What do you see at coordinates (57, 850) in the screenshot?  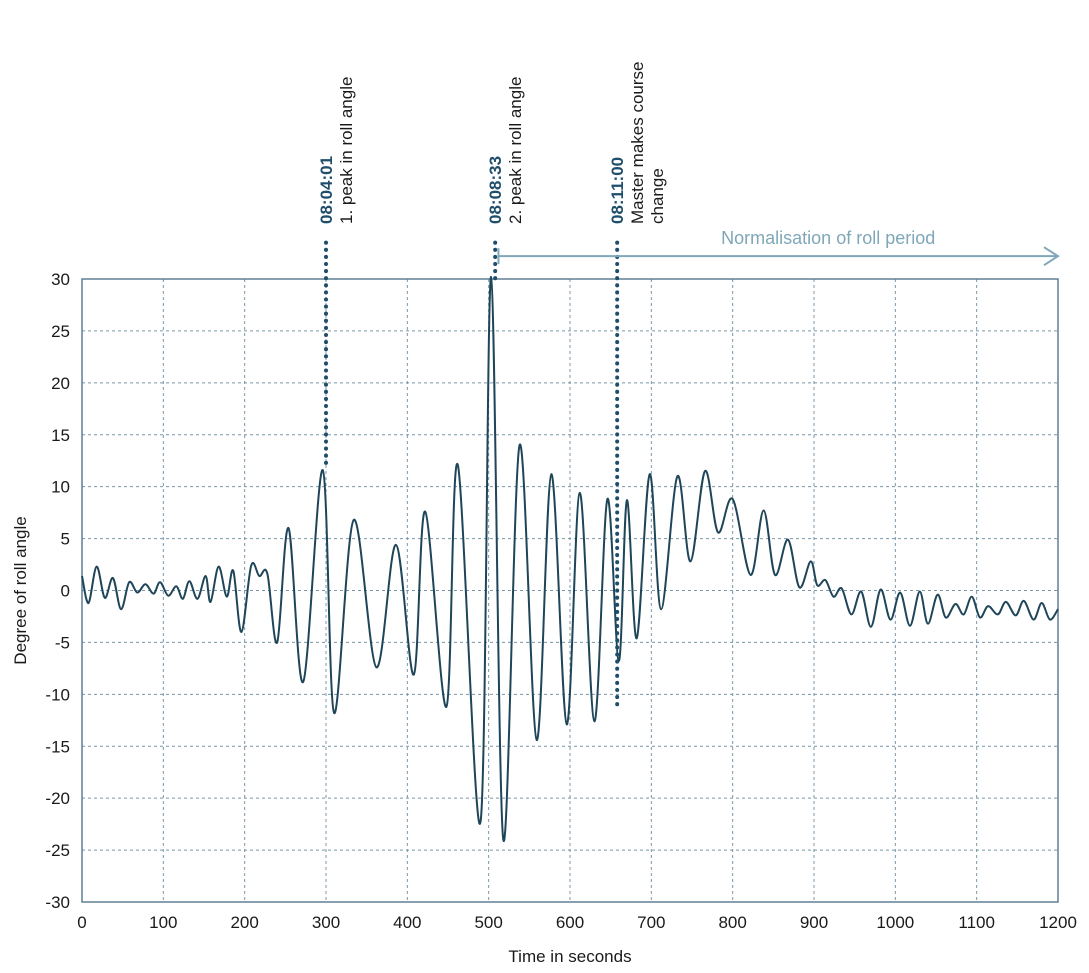 I see `y-tick-label: -25` at bounding box center [57, 850].